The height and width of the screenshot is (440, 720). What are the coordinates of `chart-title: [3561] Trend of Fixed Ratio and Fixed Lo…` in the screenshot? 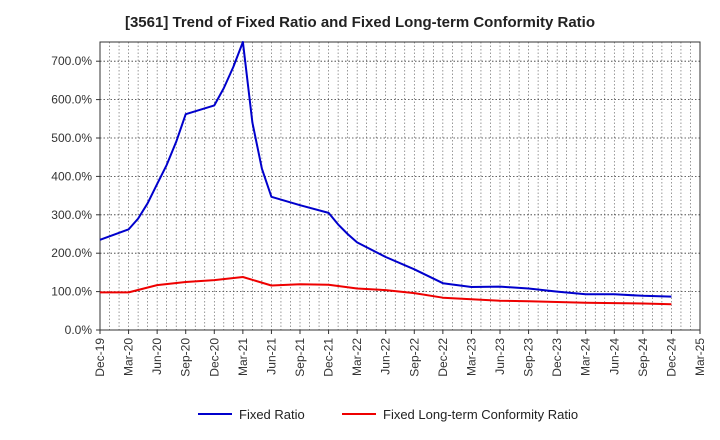 It's located at (360, 22).